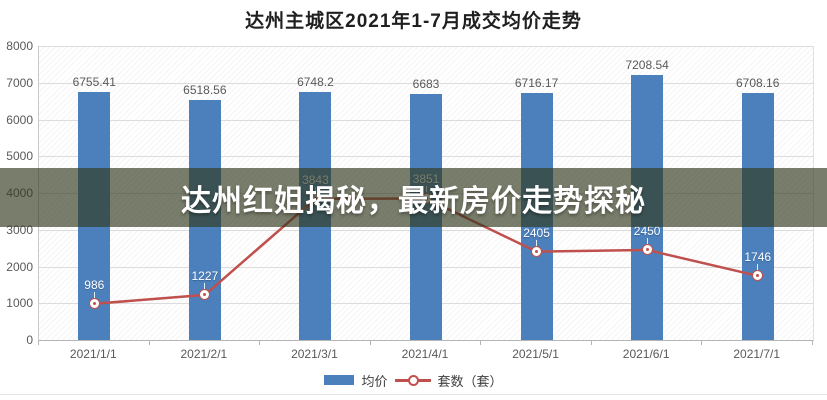 The image size is (827, 400). Describe the element at coordinates (647, 230) in the screenshot. I see `line-value-label: 2450` at that location.